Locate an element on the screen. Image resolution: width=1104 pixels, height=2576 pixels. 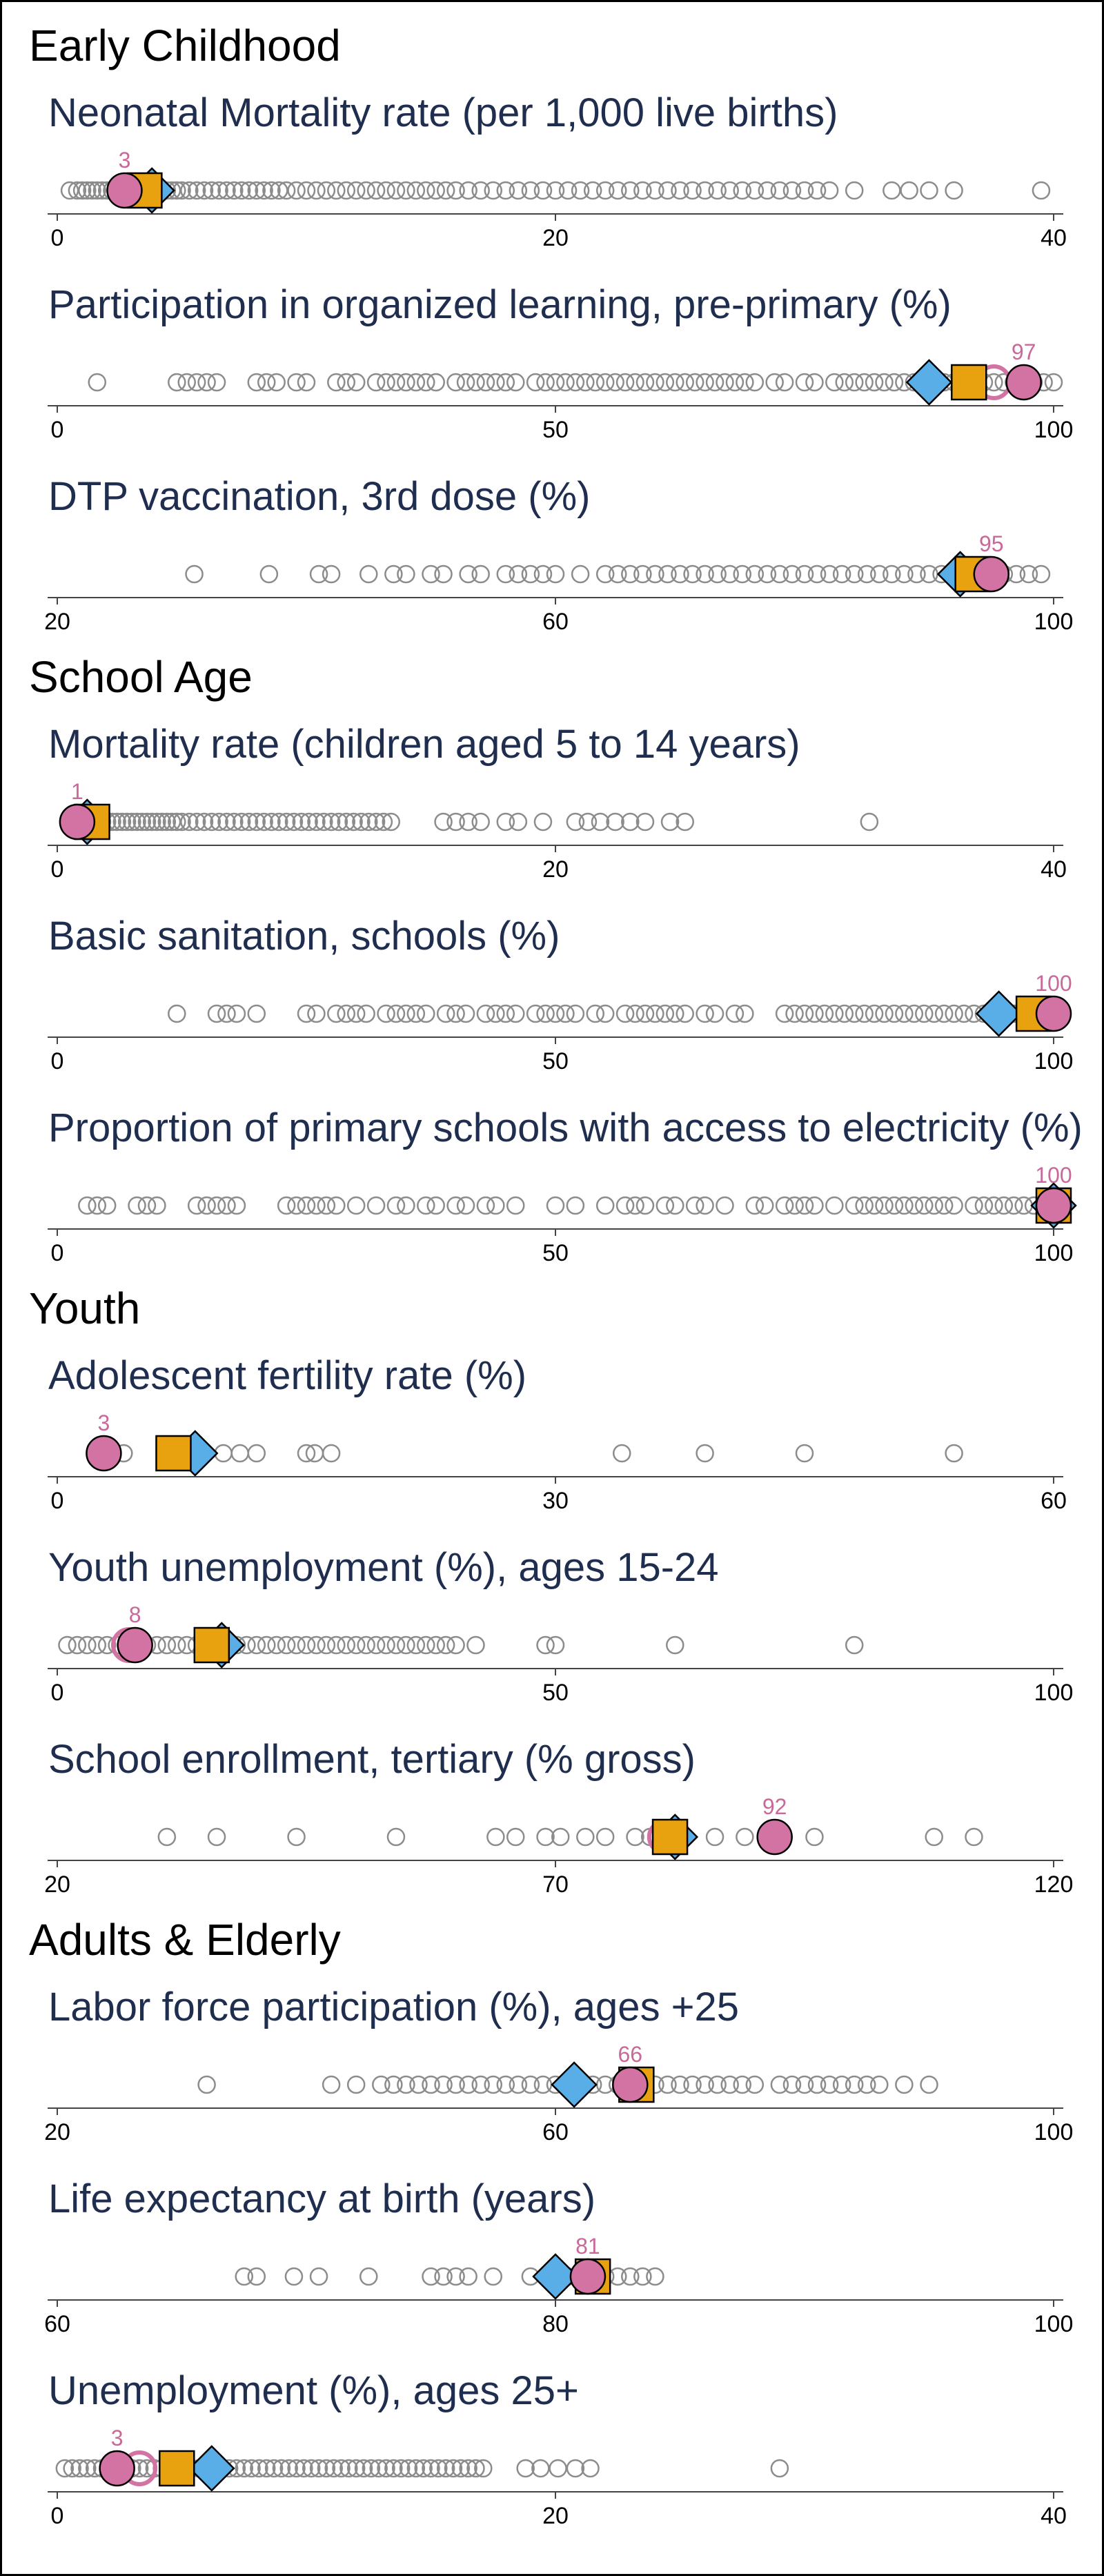
diamond-marker is located at coordinates (999, 1013).